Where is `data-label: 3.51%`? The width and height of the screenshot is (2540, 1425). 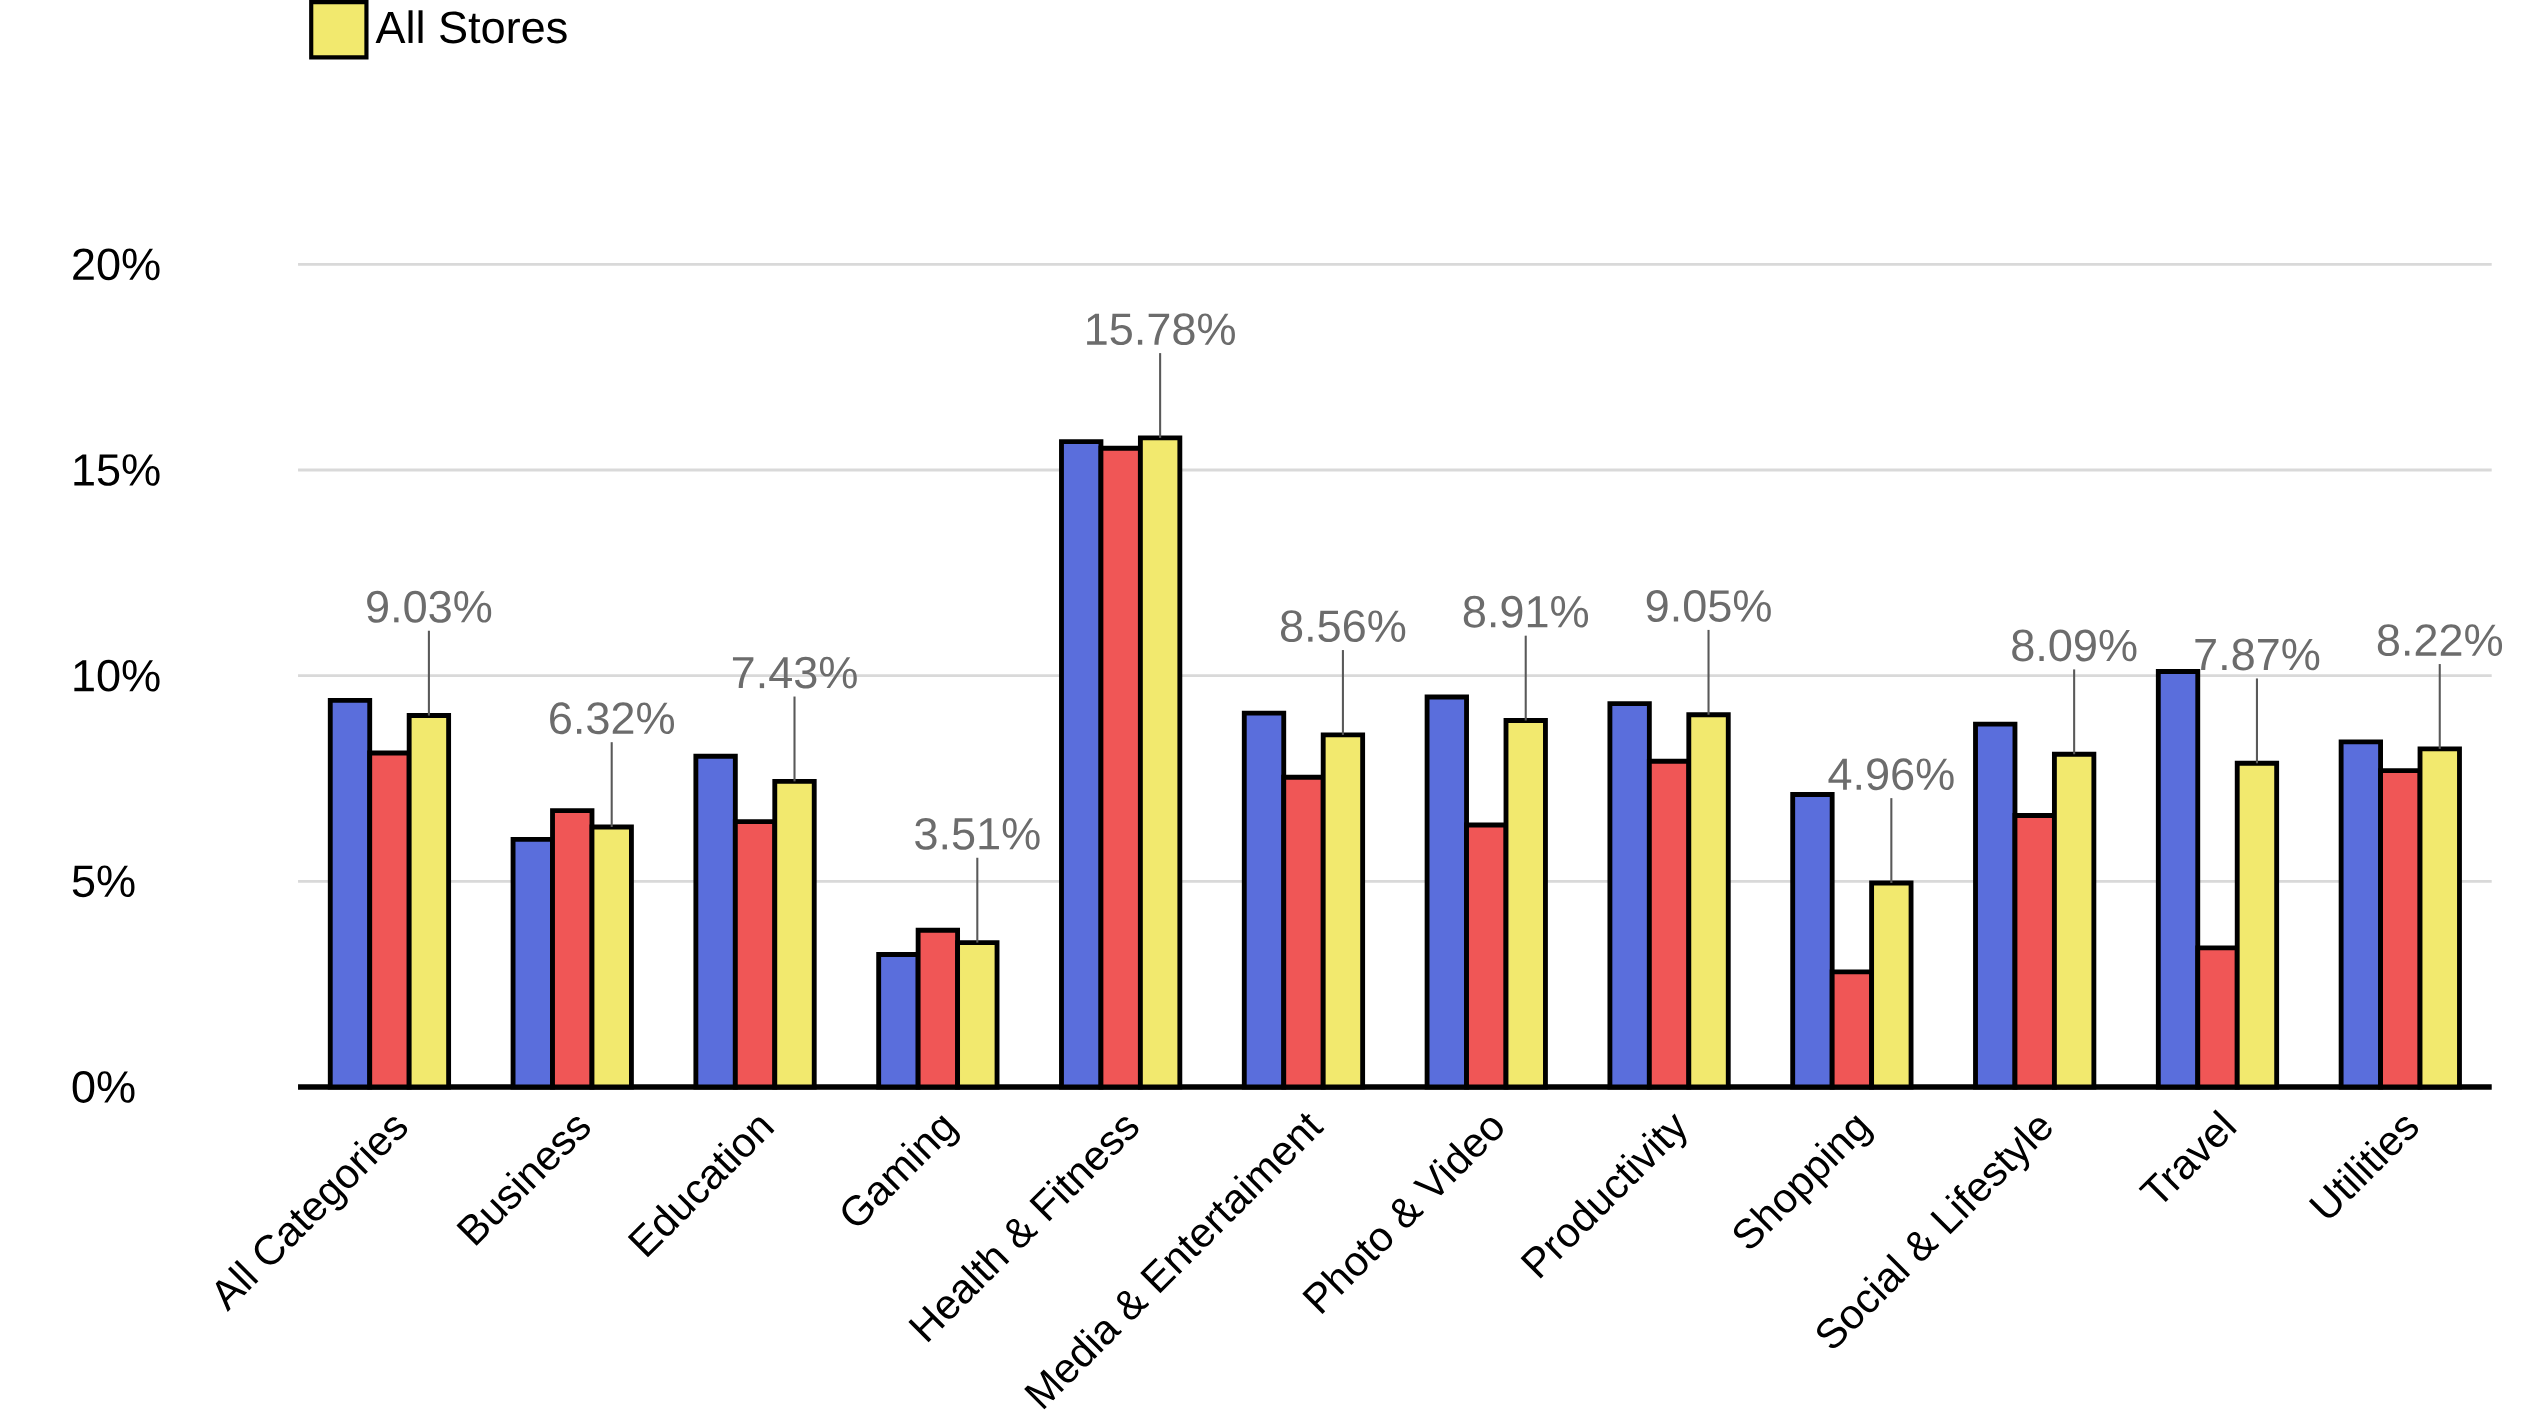 data-label: 3.51% is located at coordinates (977, 833).